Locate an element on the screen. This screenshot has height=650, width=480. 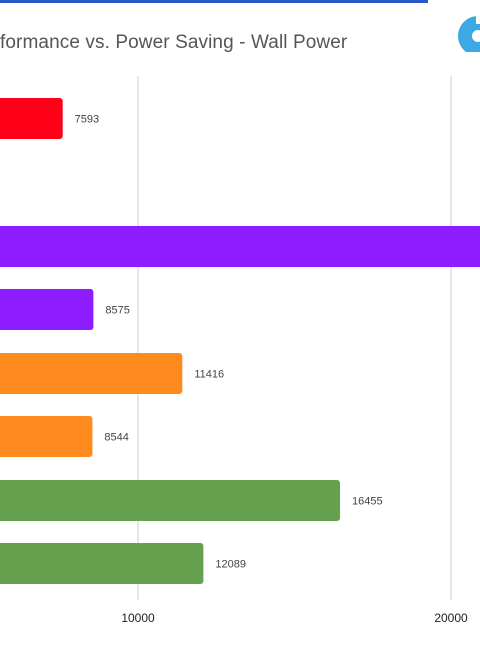
bar-value-label: 12089 is located at coordinates (230, 565).